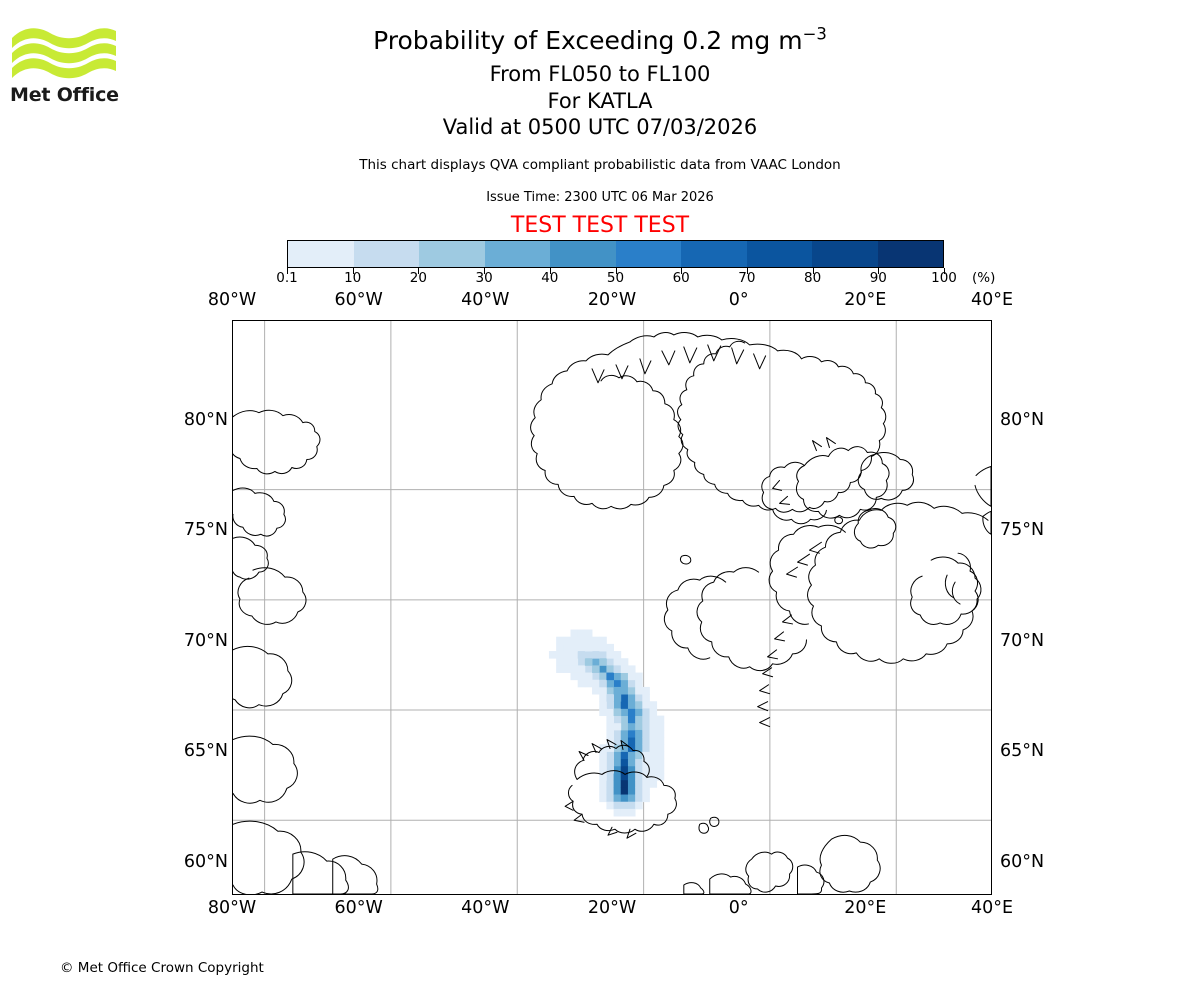  What do you see at coordinates (205, 640) in the screenshot?
I see `lat-axis-label-70°N: 70°N` at bounding box center [205, 640].